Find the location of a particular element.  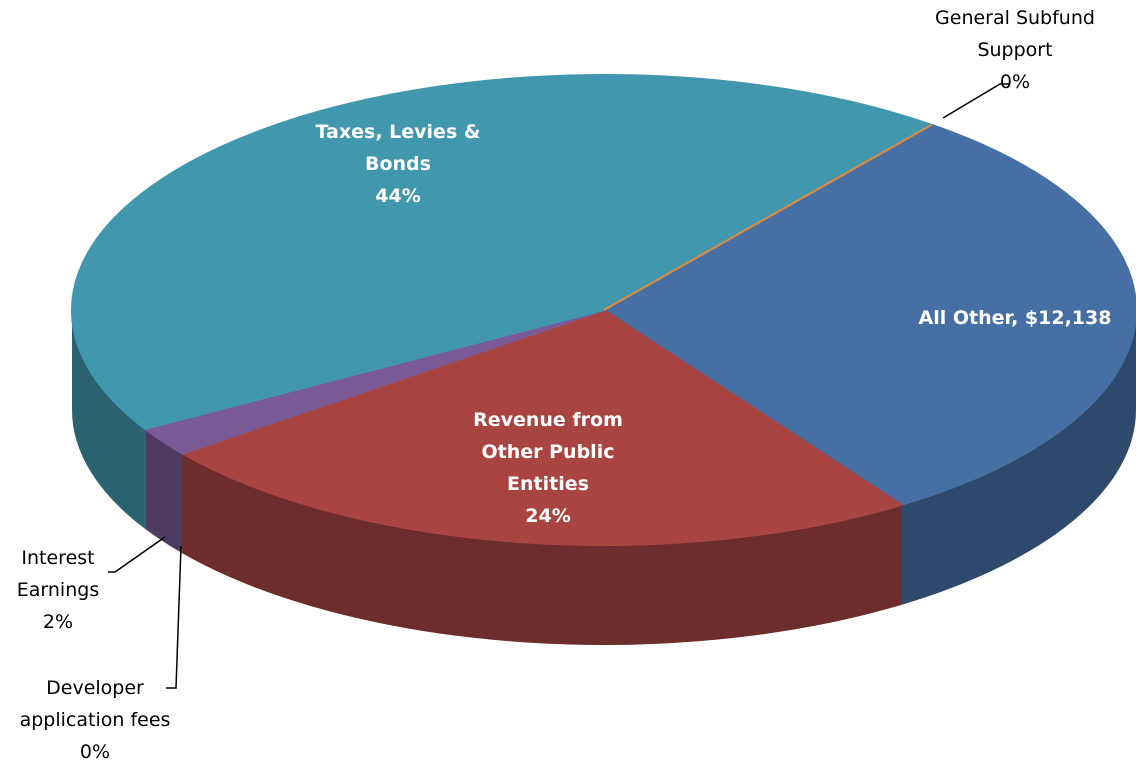

slice-label: Developer application fees 0% is located at coordinates (97, 720).